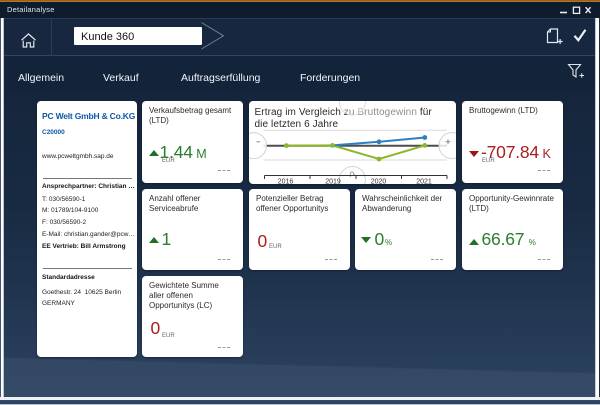 Image resolution: width=600 pixels, height=405 pixels. What do you see at coordinates (286, 182) in the screenshot?
I see `svg-text: 2016` at bounding box center [286, 182].